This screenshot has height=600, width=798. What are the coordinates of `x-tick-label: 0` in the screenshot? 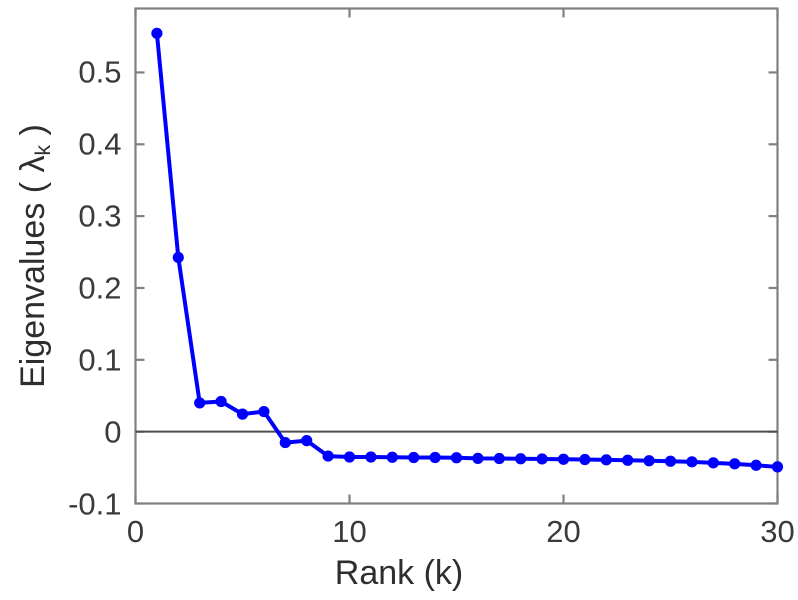 It's located at (135, 531).